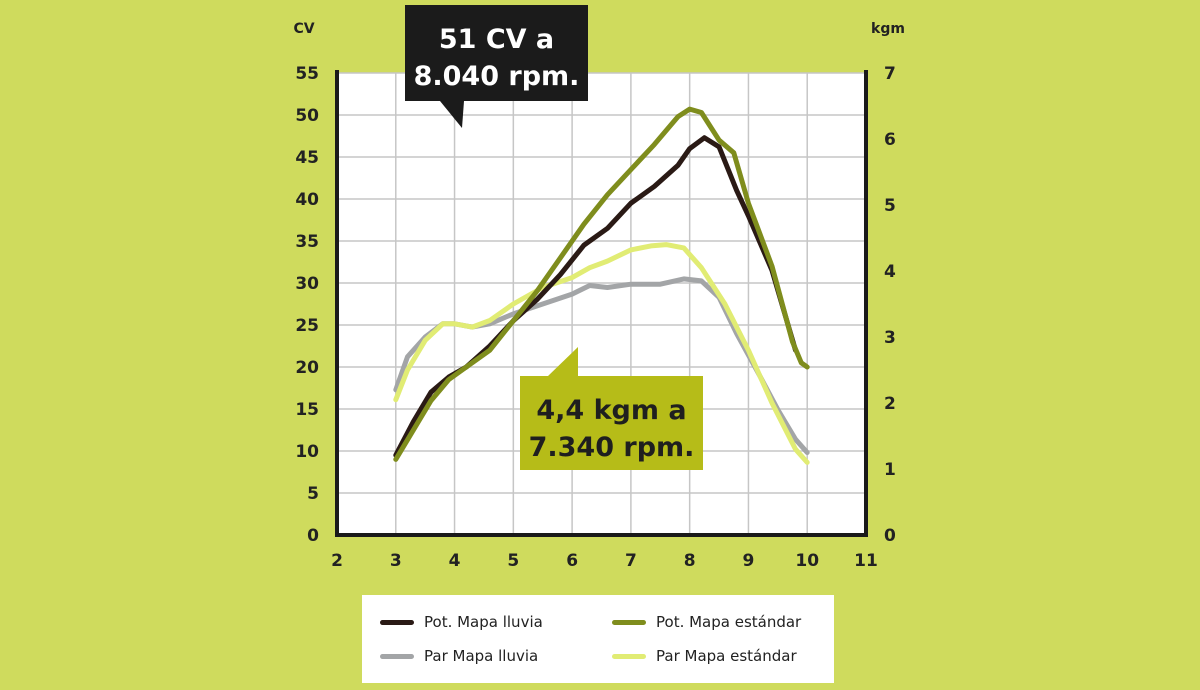 This screenshot has width=1200, height=690. I want to click on right-tick-label: 4, so click(890, 272).